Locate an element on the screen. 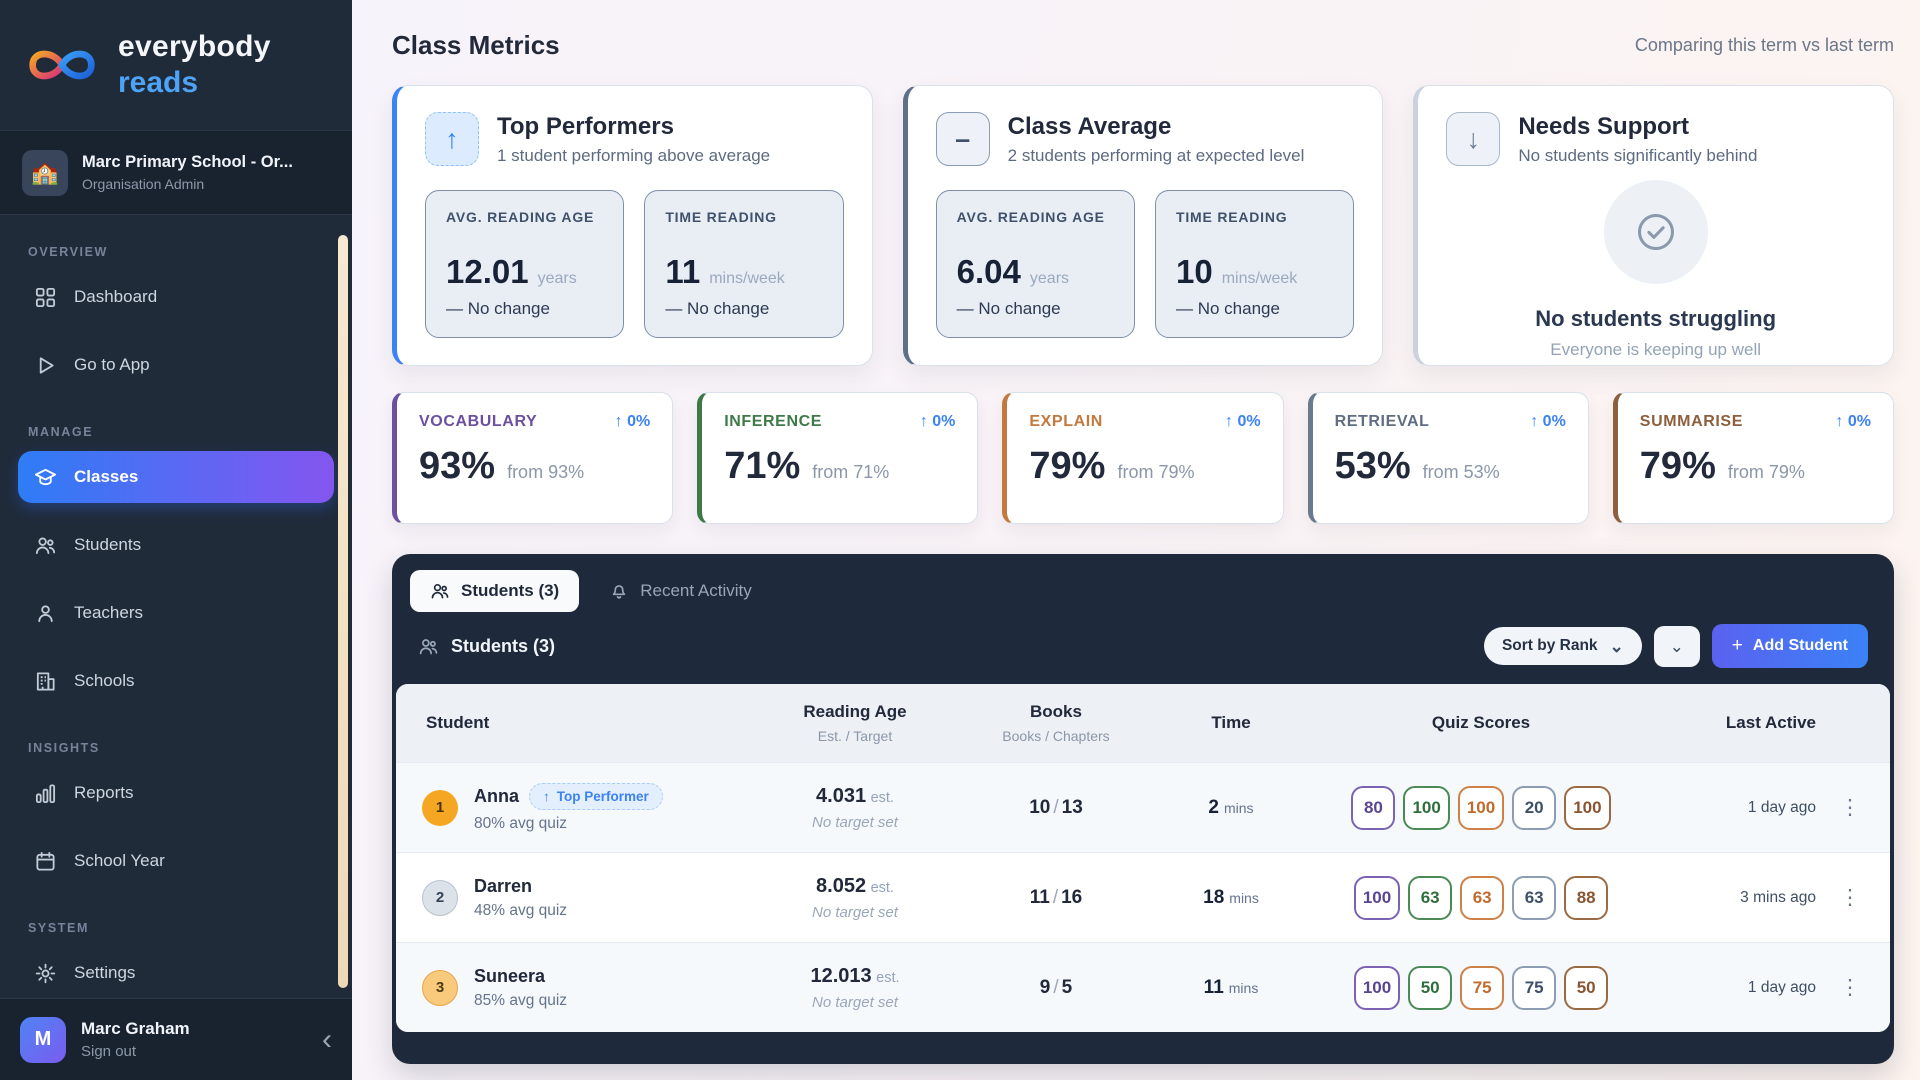 This screenshot has width=1920, height=1080. chapters-count: 5 is located at coordinates (1067, 987).